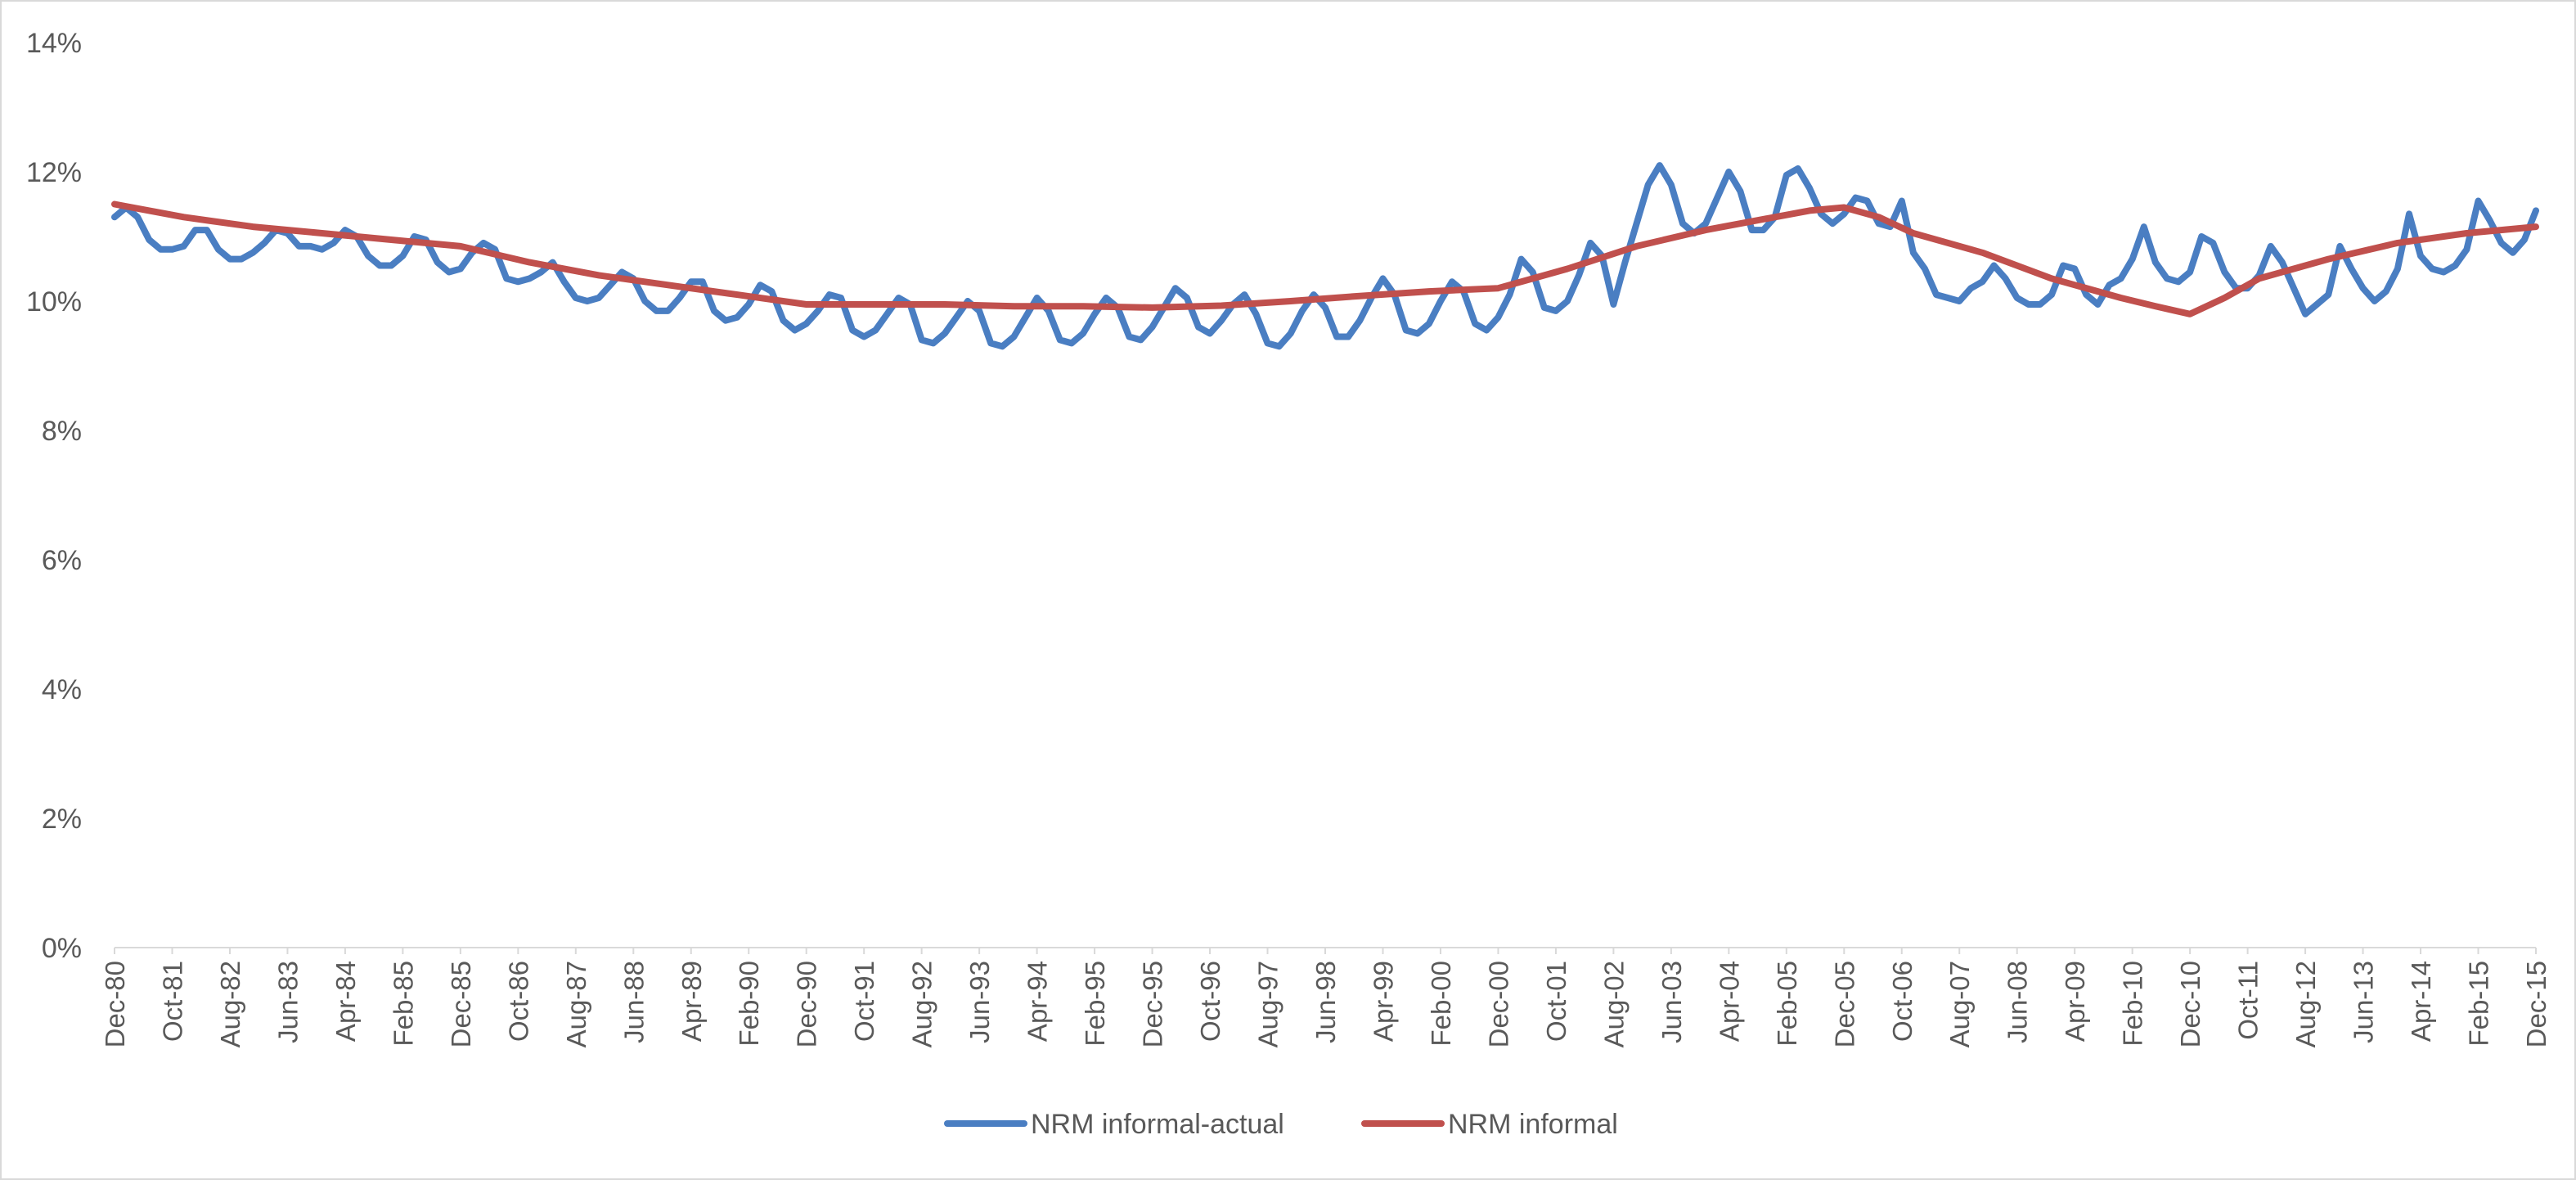  I want to click on x-tick-label: Apr-99, so click(1383, 1001).